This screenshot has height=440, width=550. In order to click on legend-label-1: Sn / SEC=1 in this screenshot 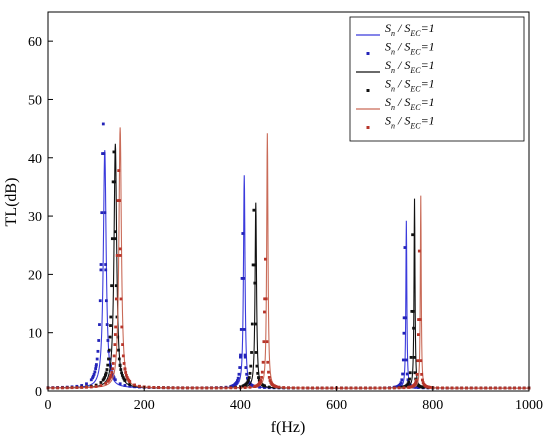, I will do `click(410, 48)`.